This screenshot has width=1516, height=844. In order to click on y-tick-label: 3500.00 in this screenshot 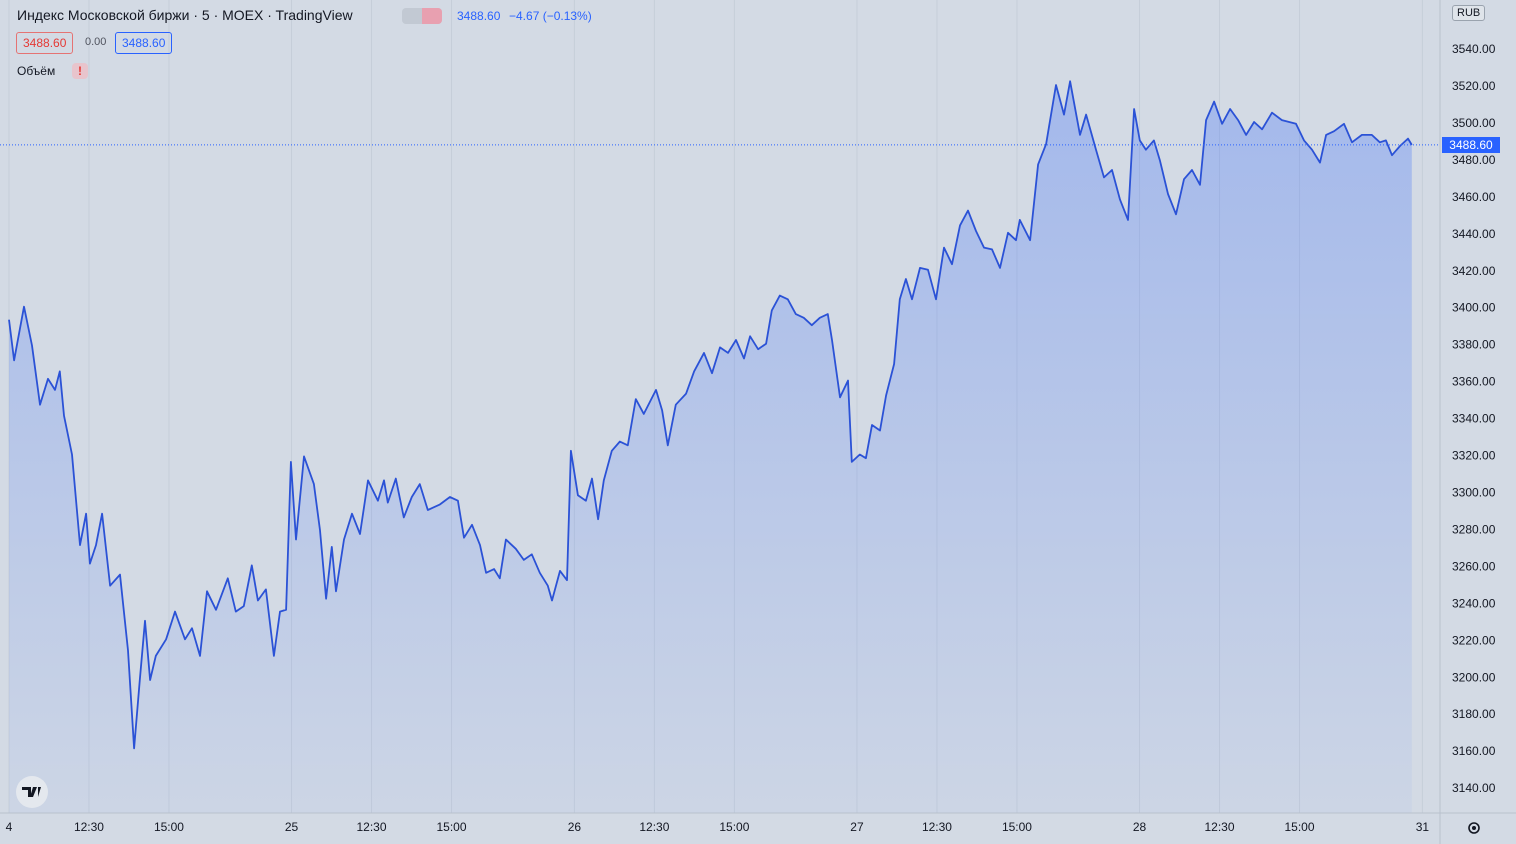, I will do `click(1474, 123)`.